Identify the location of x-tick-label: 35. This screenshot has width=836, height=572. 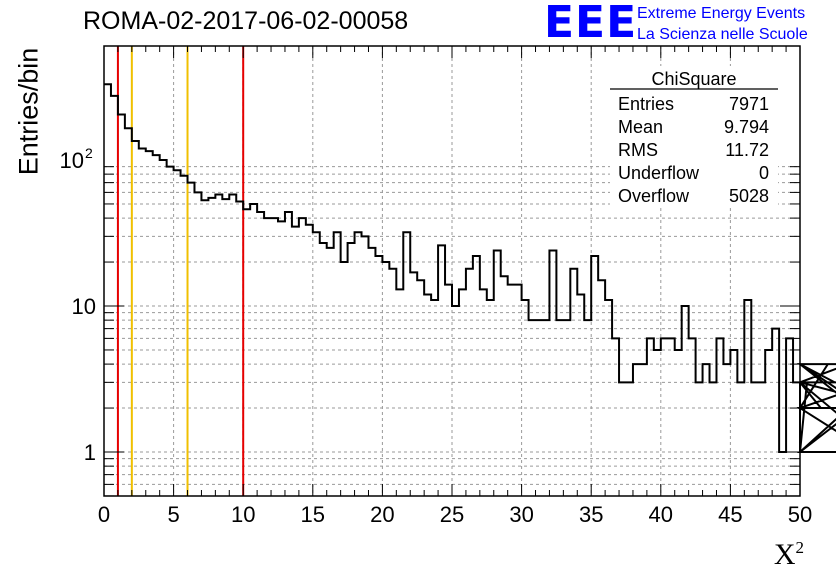
(591, 514).